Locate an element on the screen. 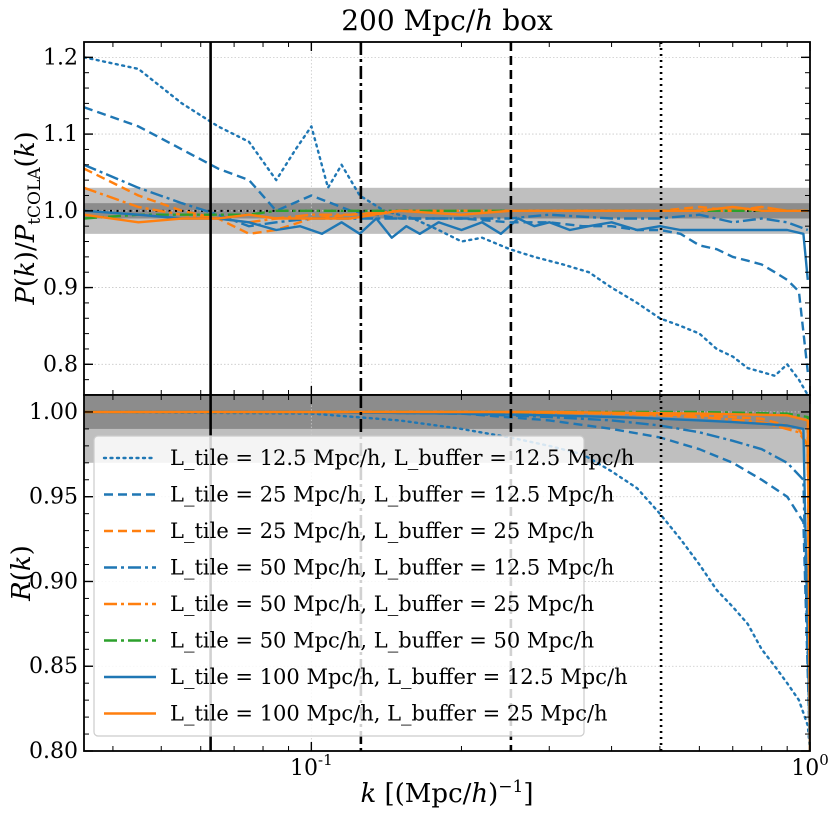 This screenshot has width=831, height=814. bottom-ylabel: R(k) is located at coordinates (22, 573).